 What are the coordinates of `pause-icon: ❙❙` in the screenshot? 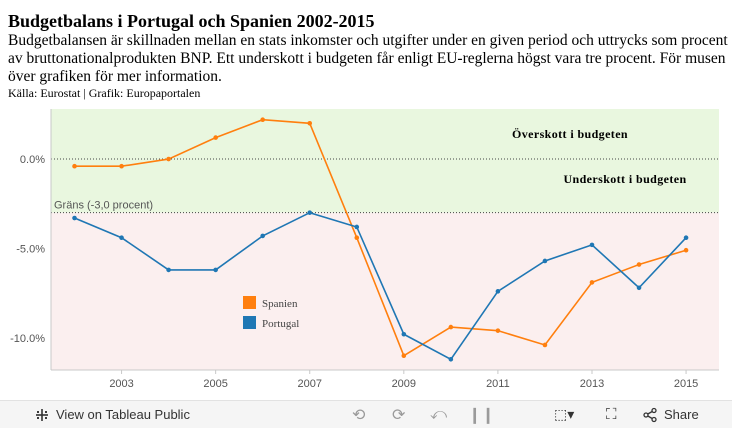 It's located at (481, 415).